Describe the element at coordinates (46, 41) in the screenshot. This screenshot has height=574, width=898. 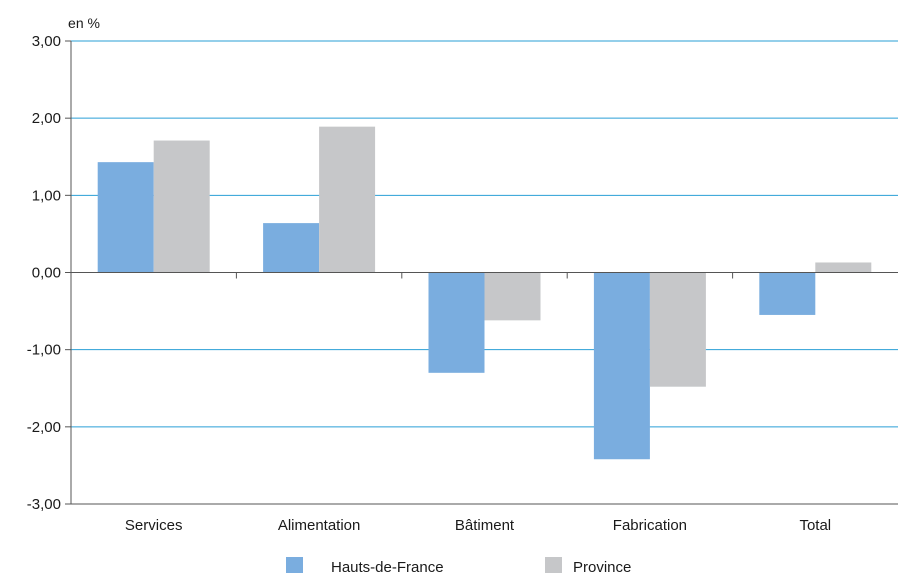
I see `y-tick-label: 3,00` at that location.